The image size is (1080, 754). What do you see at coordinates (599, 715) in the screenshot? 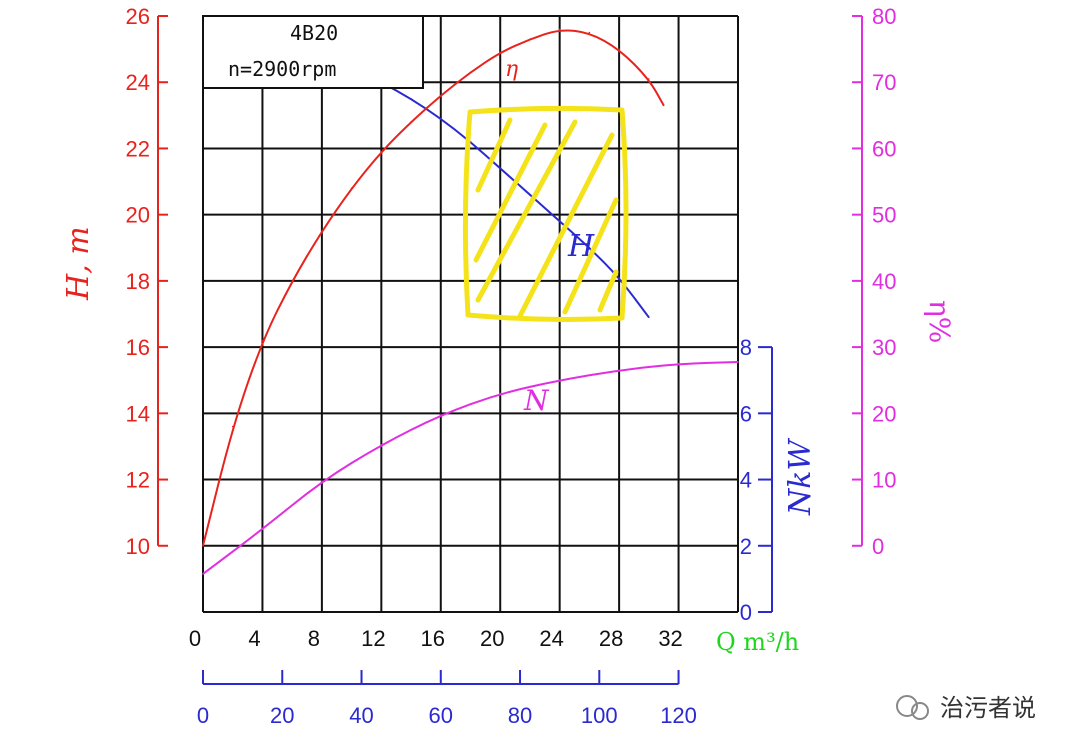
I see `secondary-x-tick-label: 100` at bounding box center [599, 715].